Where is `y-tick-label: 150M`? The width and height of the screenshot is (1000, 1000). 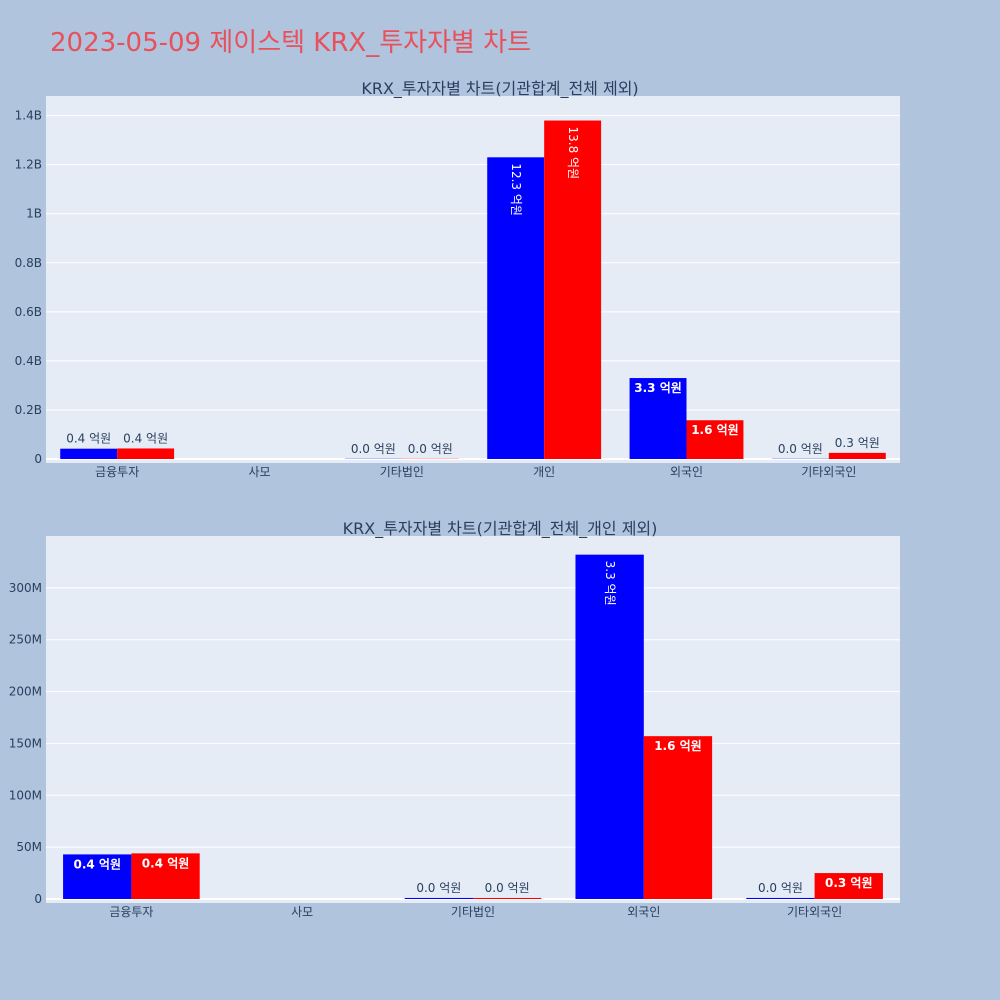
y-tick-label: 150M is located at coordinates (25, 743).